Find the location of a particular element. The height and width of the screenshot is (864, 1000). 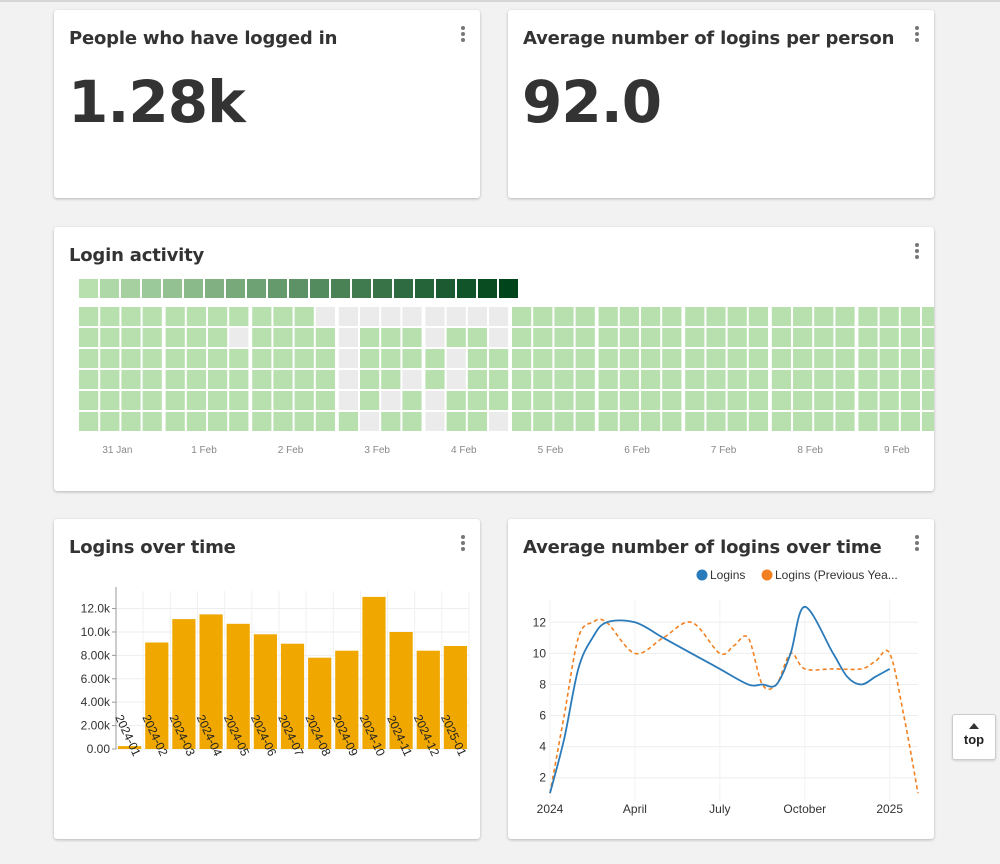

scroll-to-top-button: top is located at coordinates (974, 737).